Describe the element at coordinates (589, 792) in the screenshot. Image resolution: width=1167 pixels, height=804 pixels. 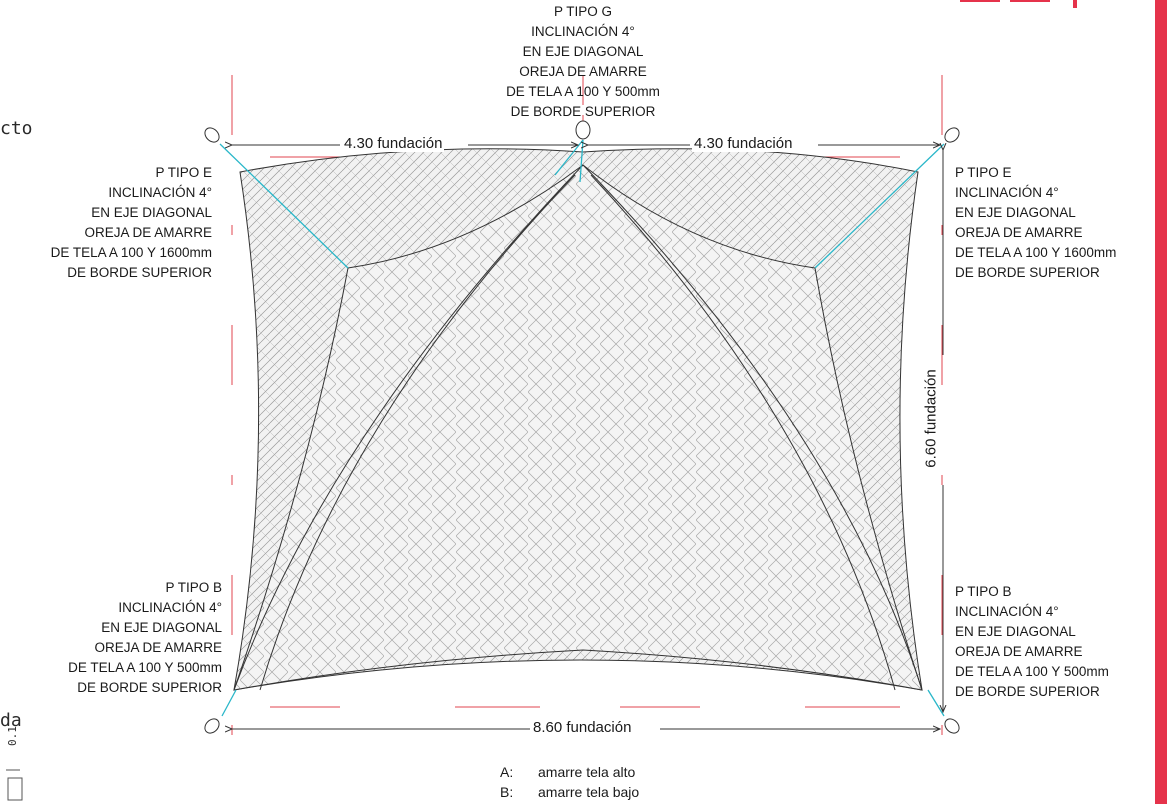
I see `legend-text-b: amarre tela bajo` at that location.